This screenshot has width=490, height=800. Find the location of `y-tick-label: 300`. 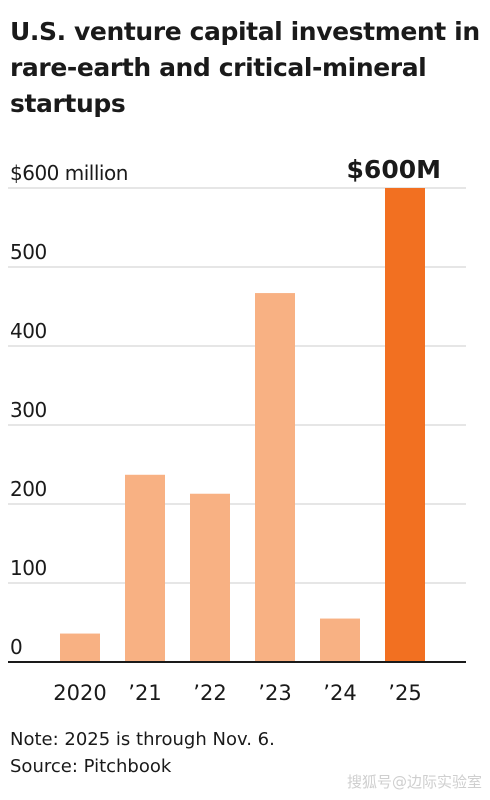

y-tick-label: 300 is located at coordinates (28, 410).